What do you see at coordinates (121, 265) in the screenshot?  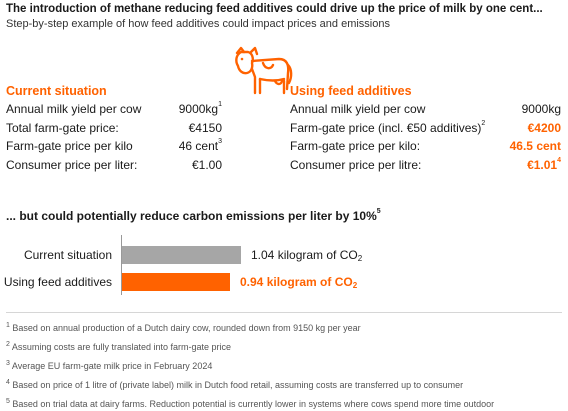 I see `chart-axis` at bounding box center [121, 265].